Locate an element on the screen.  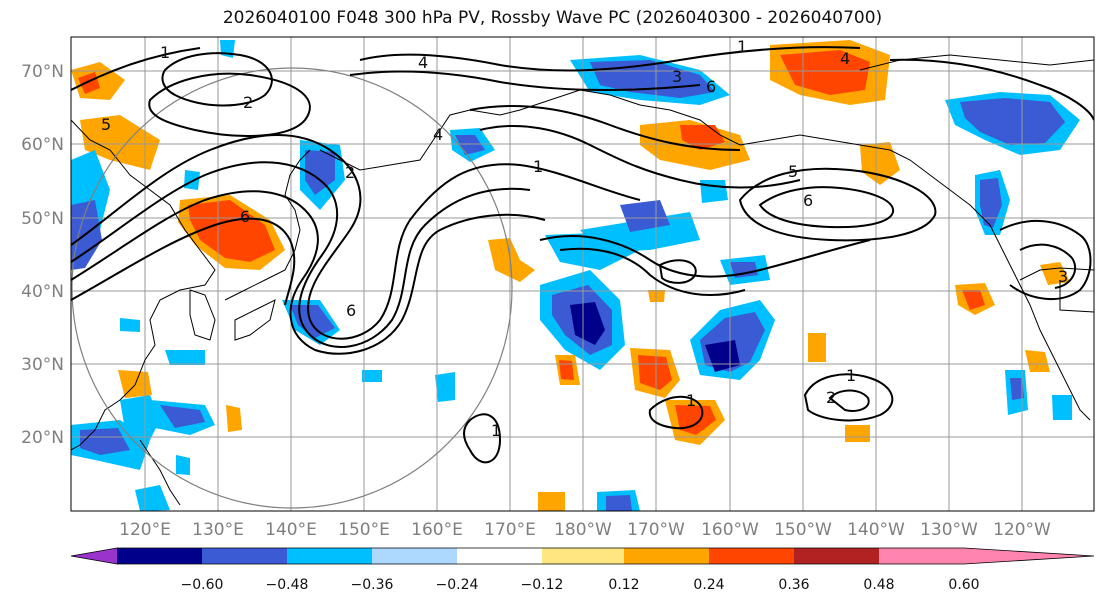
colorbar-tick-label: −0.12 is located at coordinates (542, 585).